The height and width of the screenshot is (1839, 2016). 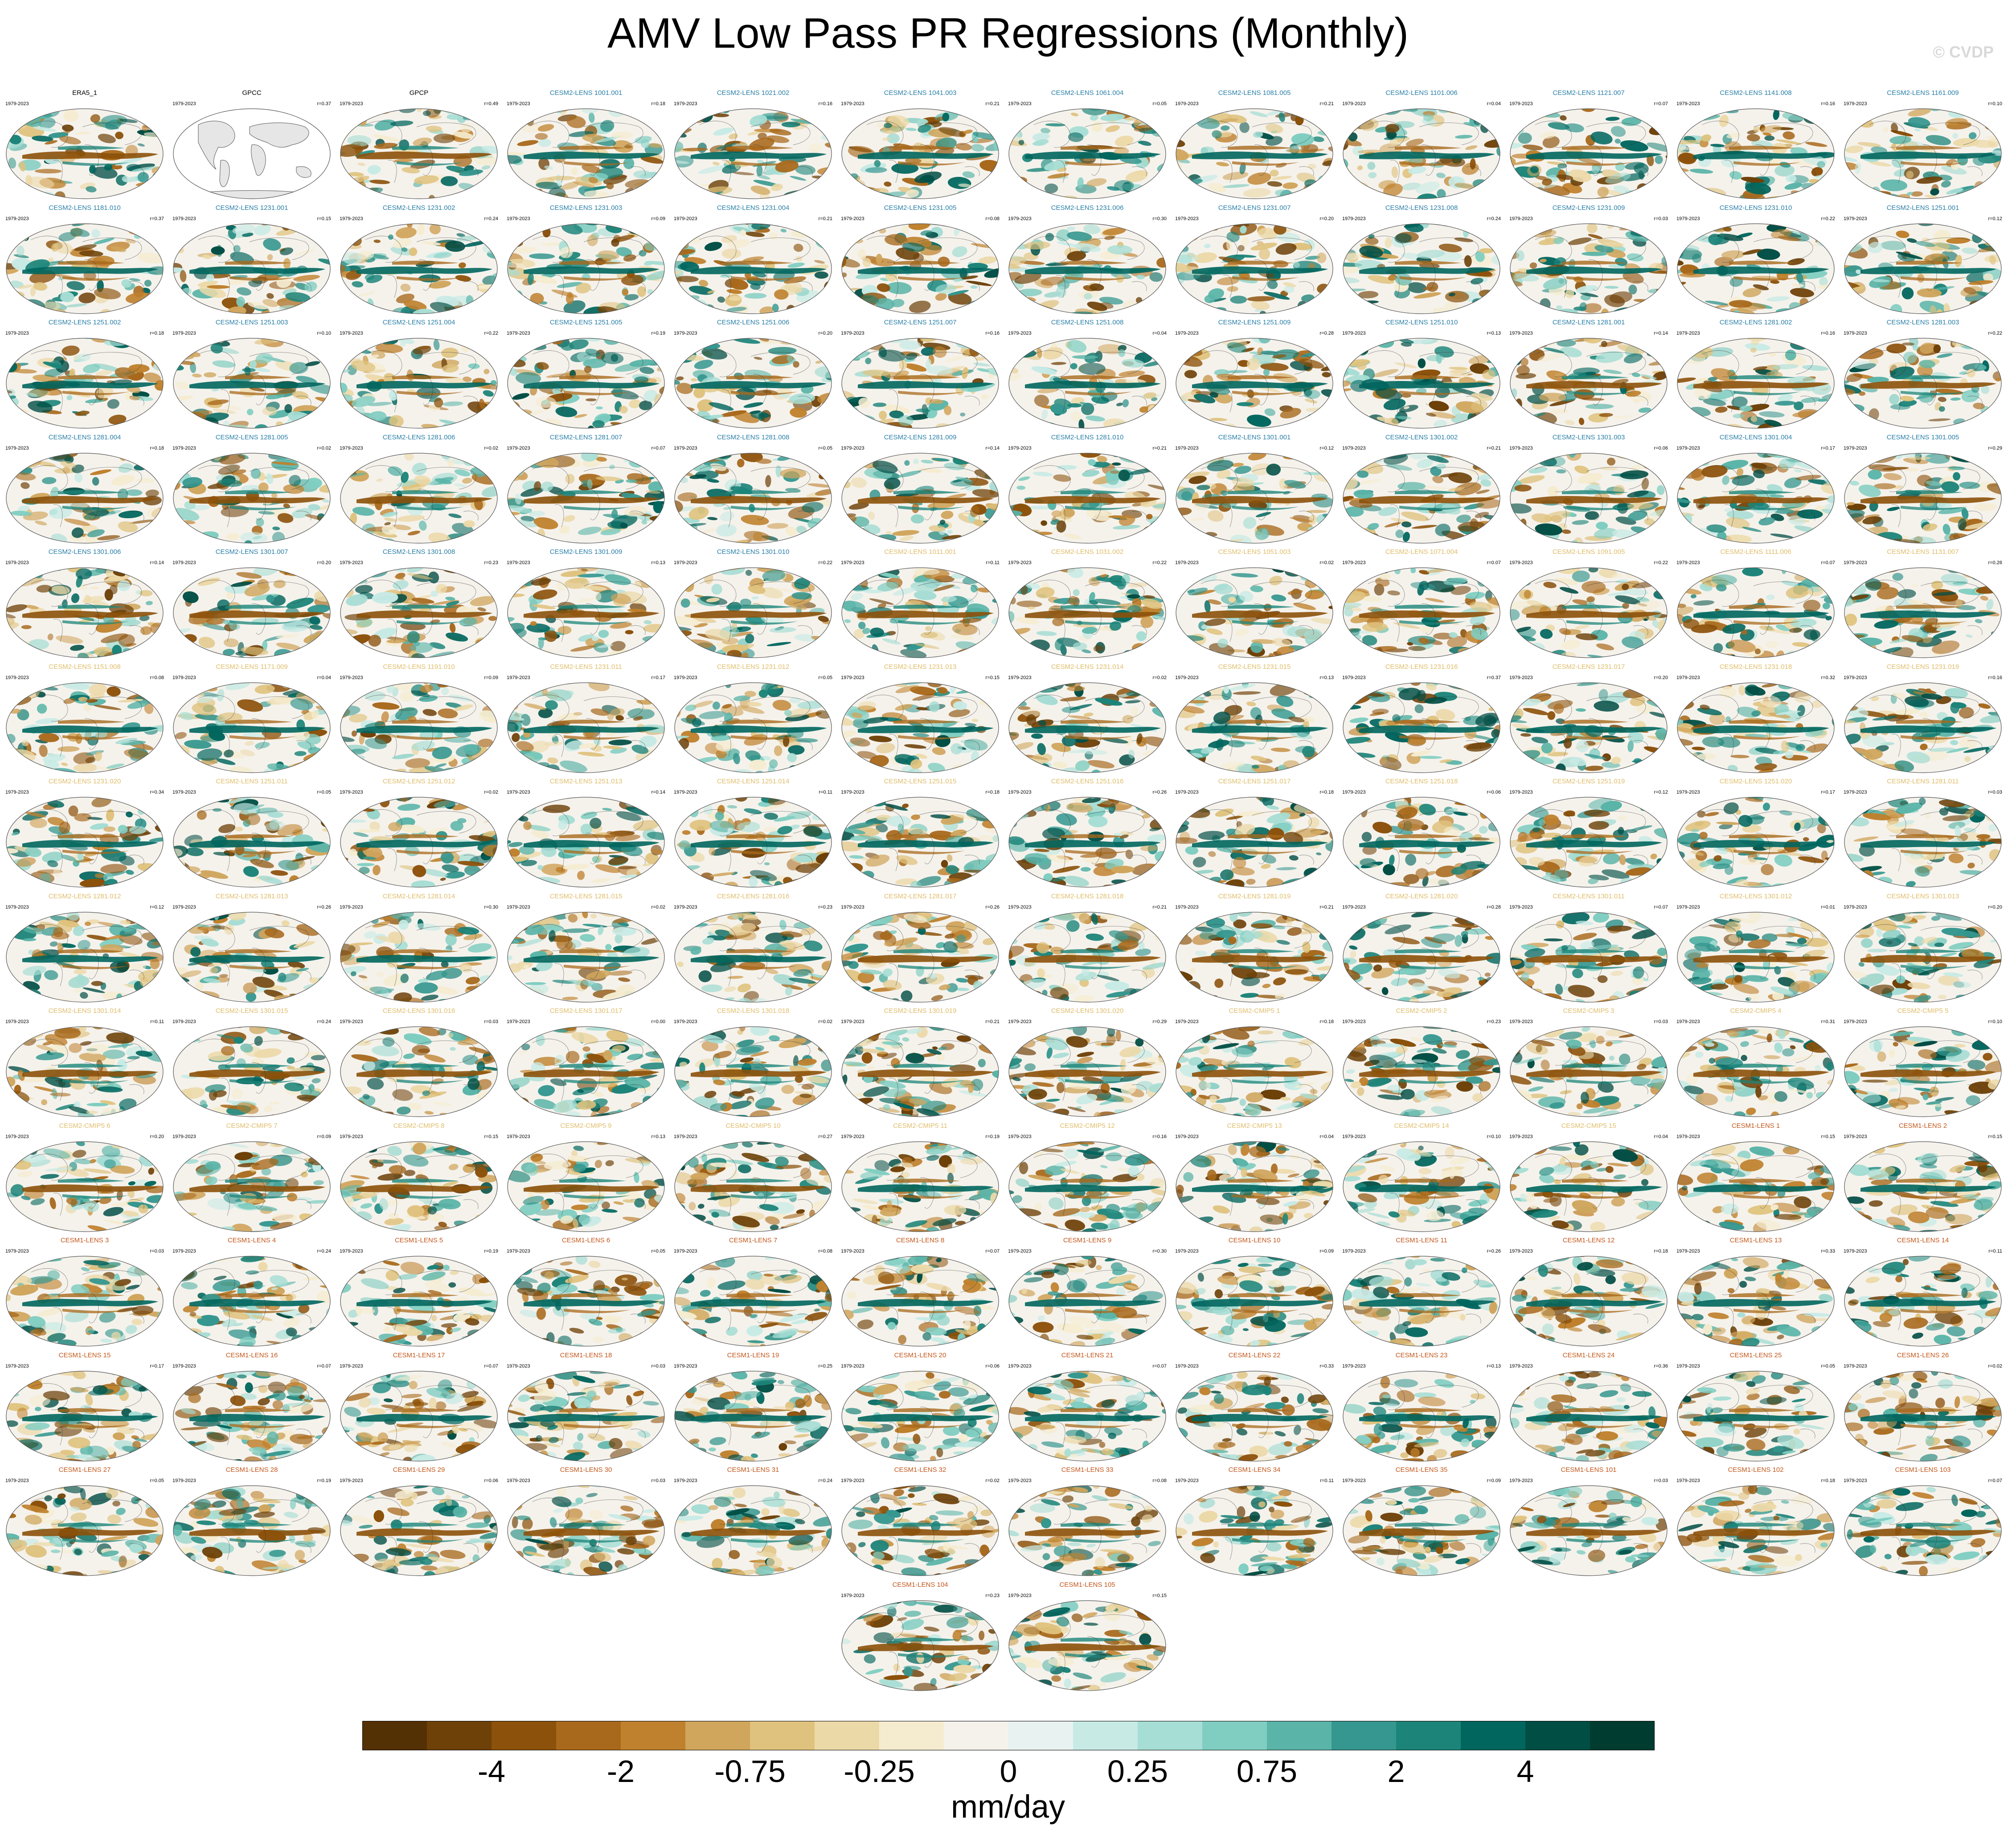 What do you see at coordinates (1421, 552) in the screenshot?
I see `panel-title: CESM2-LENS 1071.004` at bounding box center [1421, 552].